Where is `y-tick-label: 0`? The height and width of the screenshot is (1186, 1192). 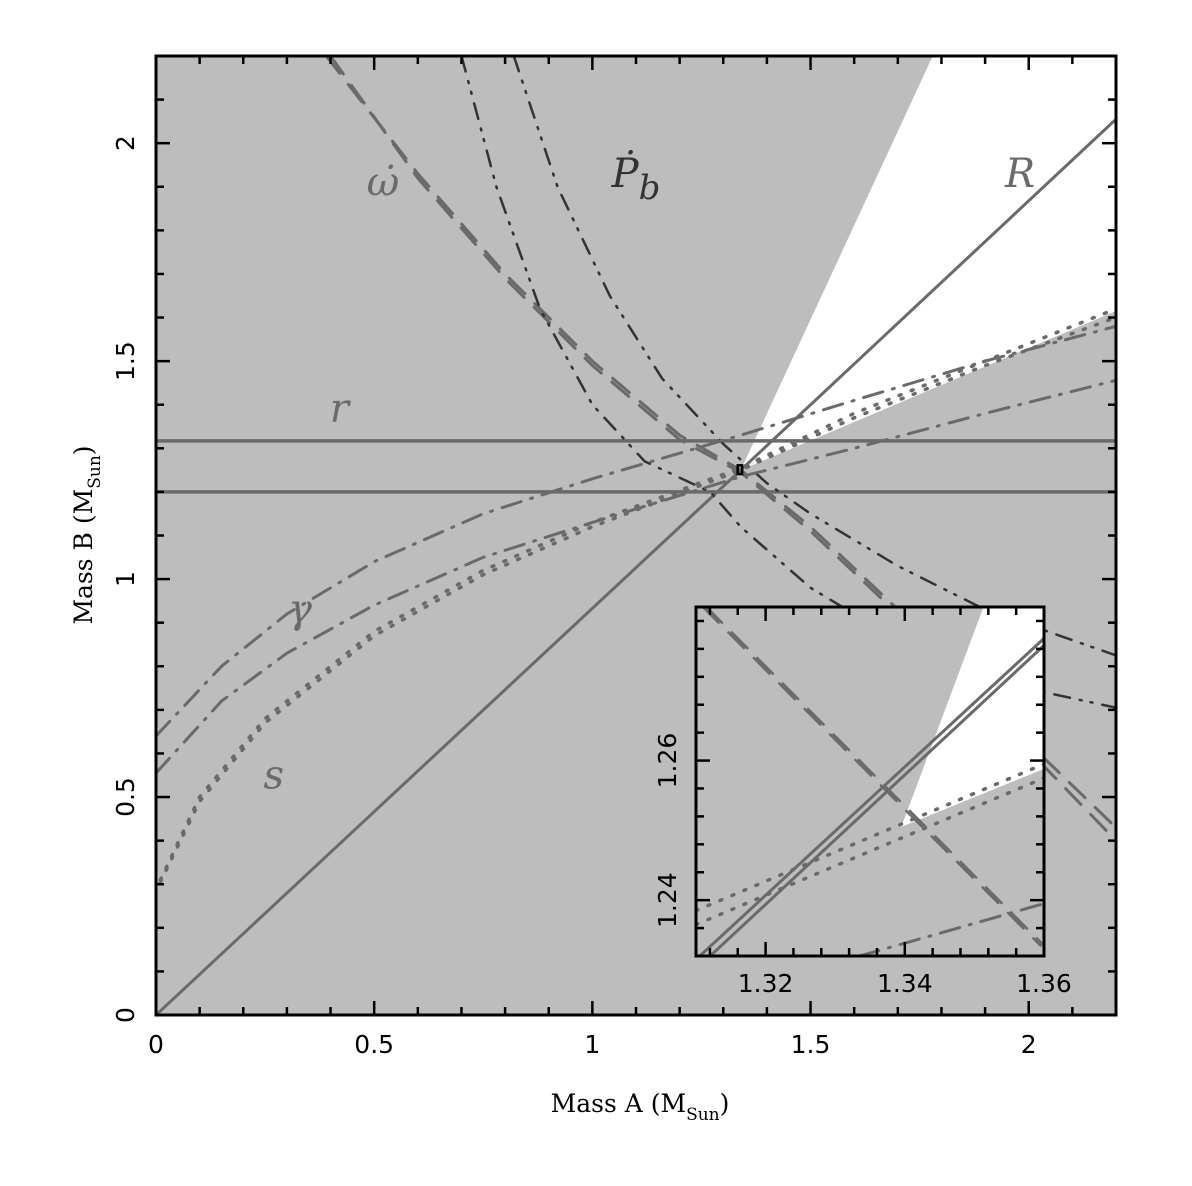
y-tick-label: 0 is located at coordinates (125, 1015).